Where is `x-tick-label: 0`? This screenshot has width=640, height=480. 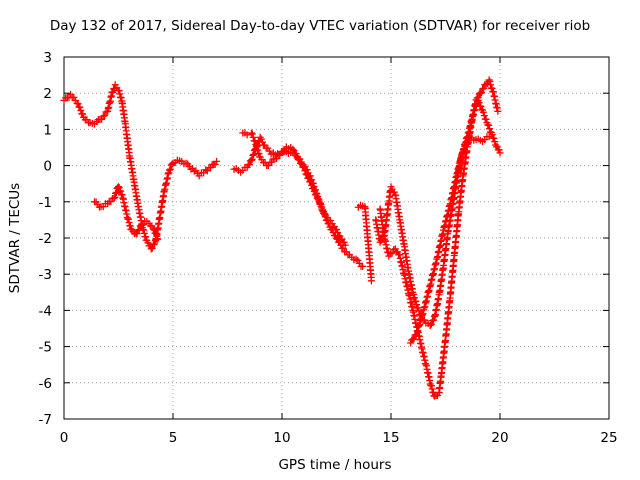
x-tick-label: 0 is located at coordinates (64, 438).